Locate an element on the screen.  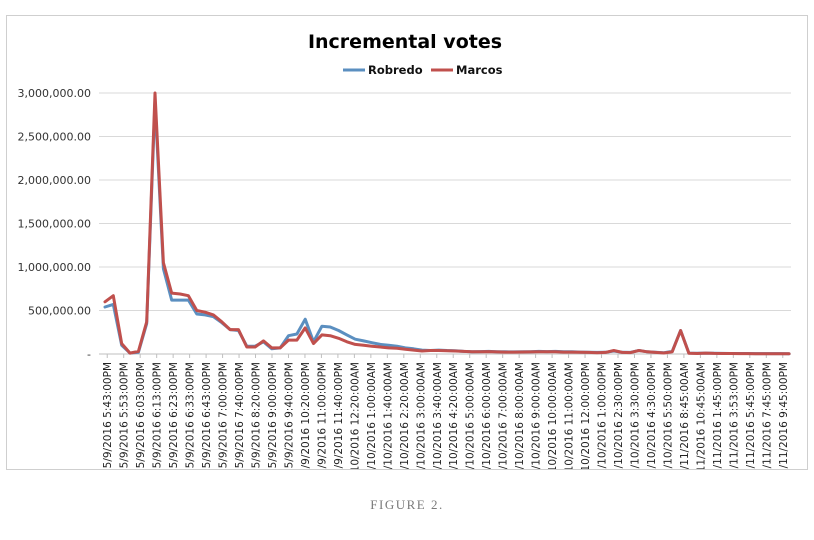
x-tick-label: 5/10/2016 1:00:00PM is located at coordinates (603, 415).